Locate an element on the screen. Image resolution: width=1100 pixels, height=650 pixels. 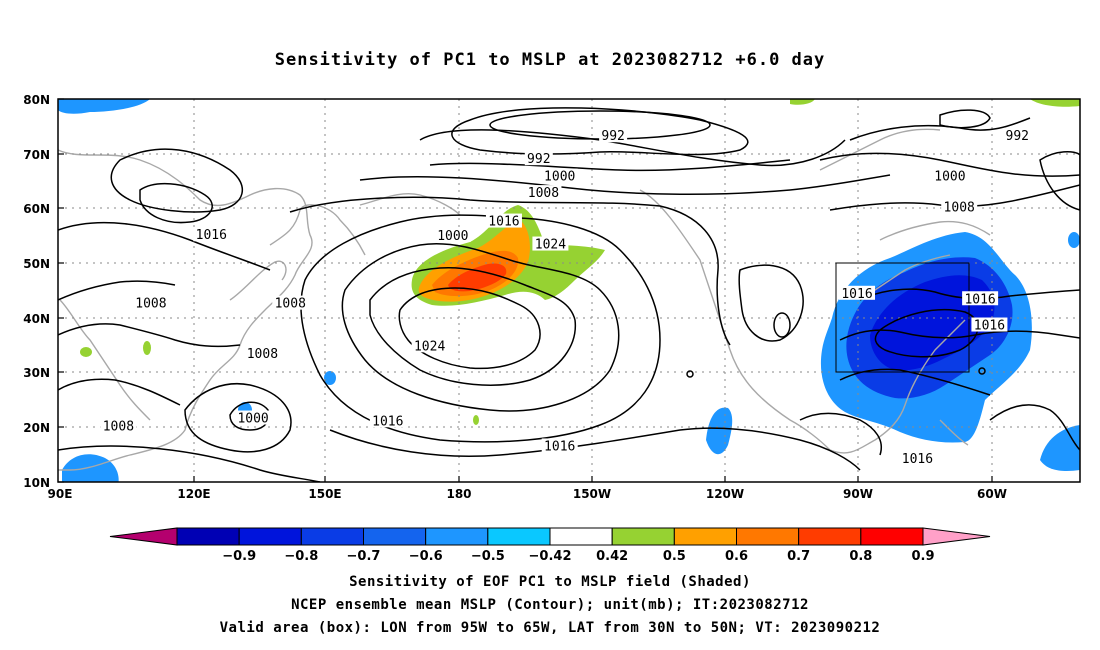
longitude-labels: 90E 120E 150E 180 150W 120W 90W 60W is located at coordinates (527, 494).